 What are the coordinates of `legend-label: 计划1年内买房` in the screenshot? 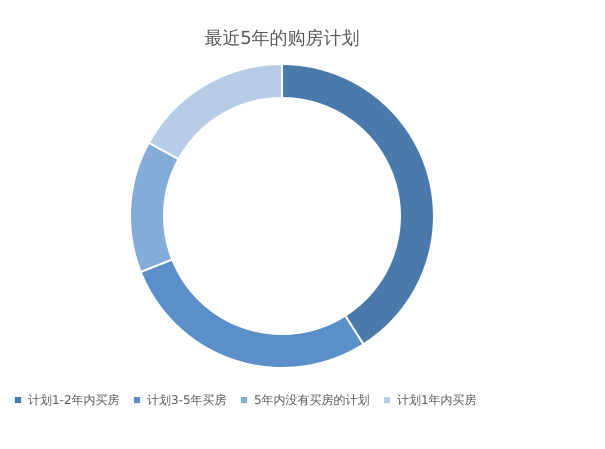 It's located at (437, 400).